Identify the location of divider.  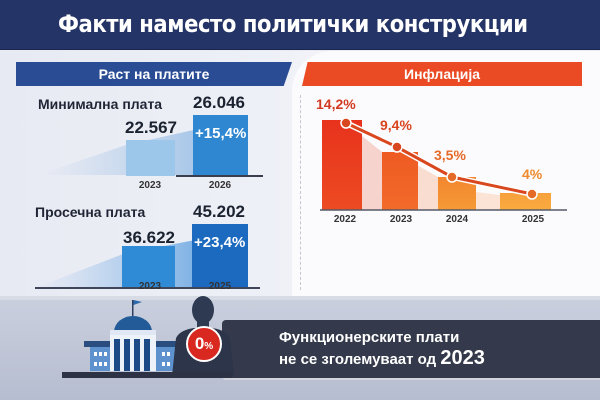
(300, 192).